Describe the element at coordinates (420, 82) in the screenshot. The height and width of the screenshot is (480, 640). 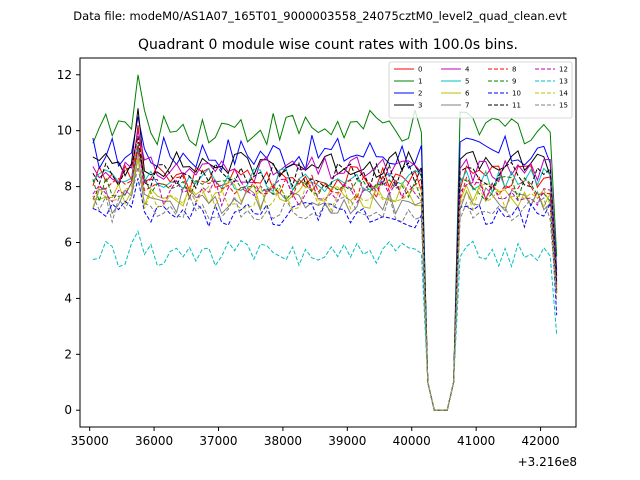
I see `legend-label-1: 1` at that location.